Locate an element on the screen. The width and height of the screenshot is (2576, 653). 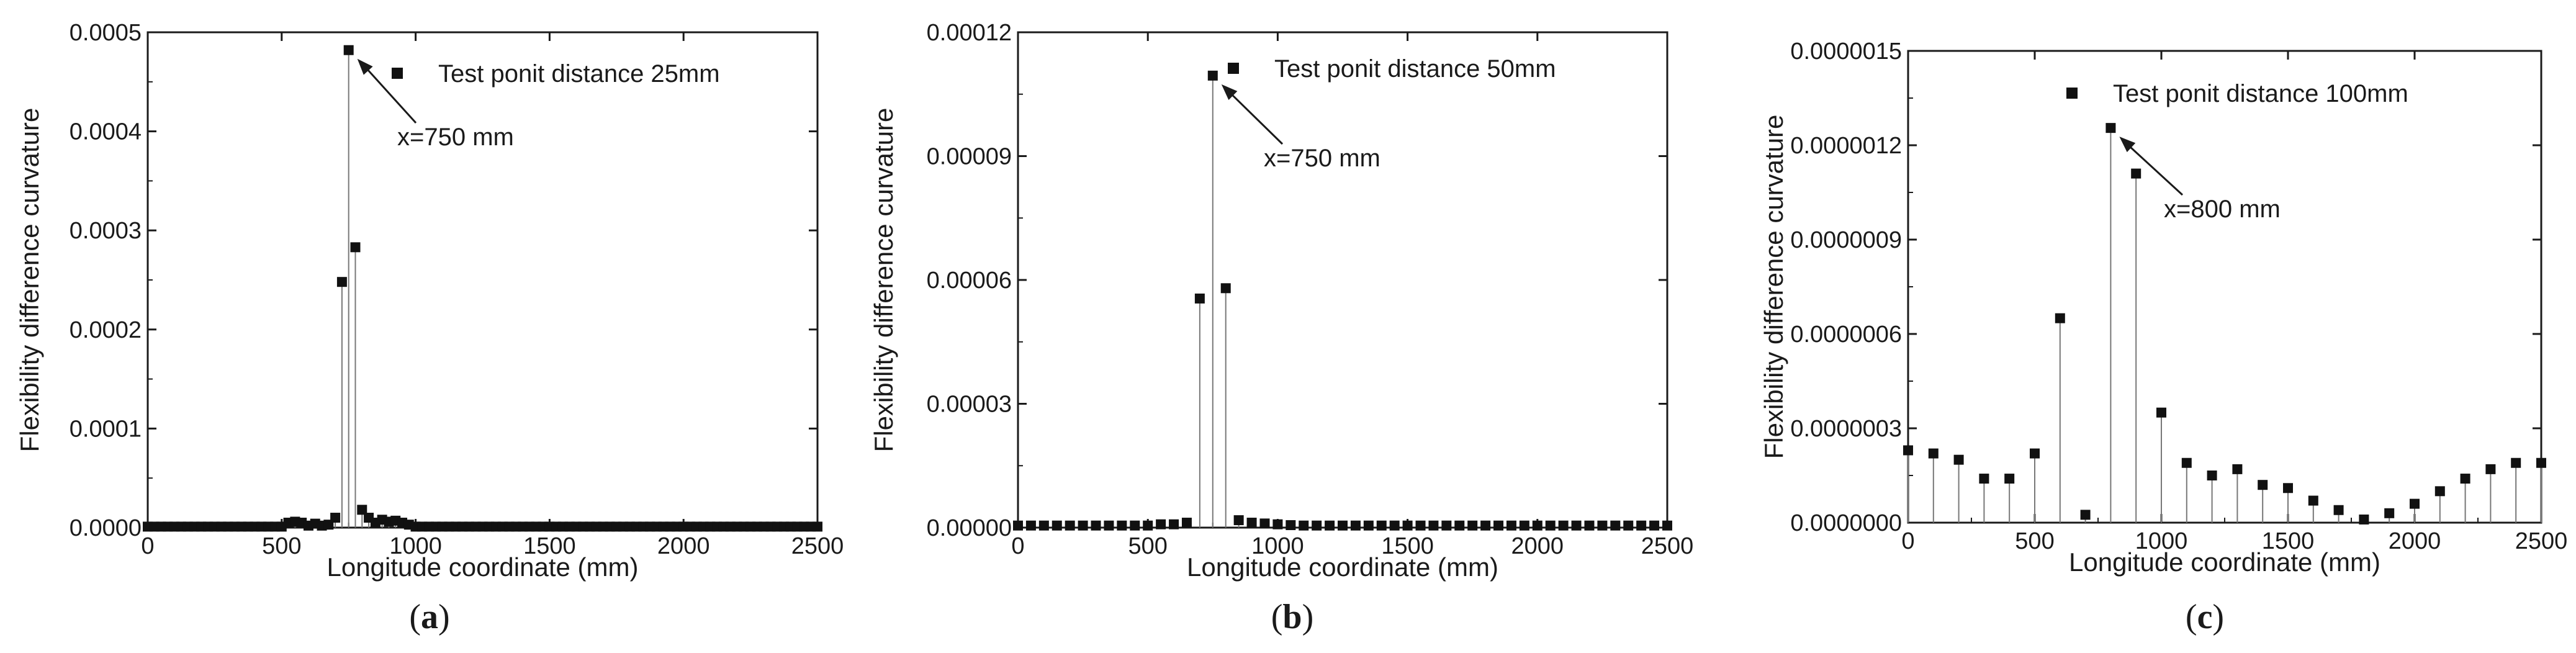
annotation-label: x=800 mm is located at coordinates (2222, 210).